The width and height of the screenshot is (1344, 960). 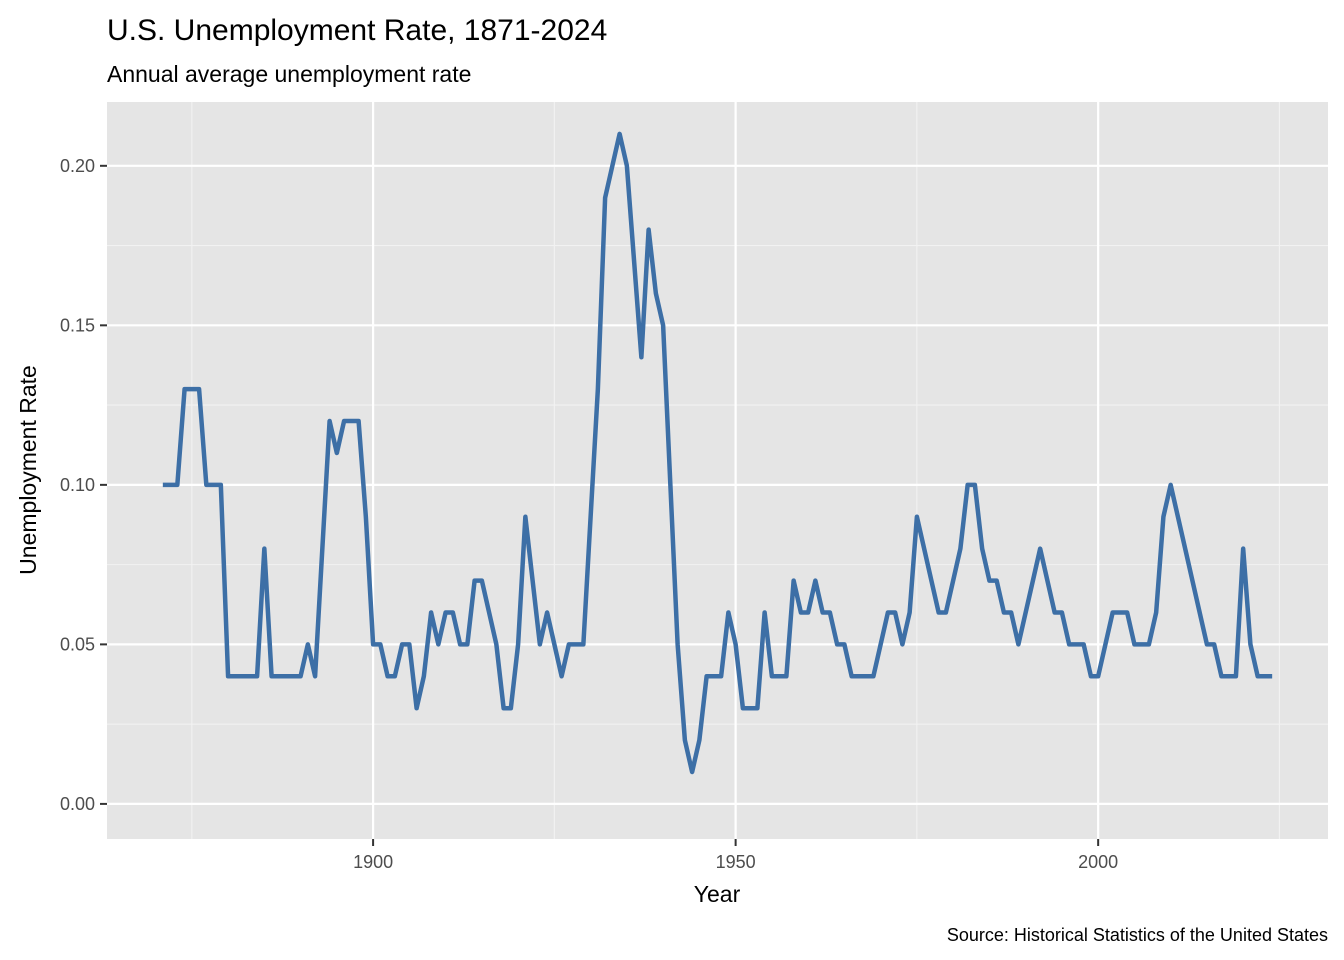 What do you see at coordinates (77, 644) in the screenshot?
I see `y-tick-label: 0.05` at bounding box center [77, 644].